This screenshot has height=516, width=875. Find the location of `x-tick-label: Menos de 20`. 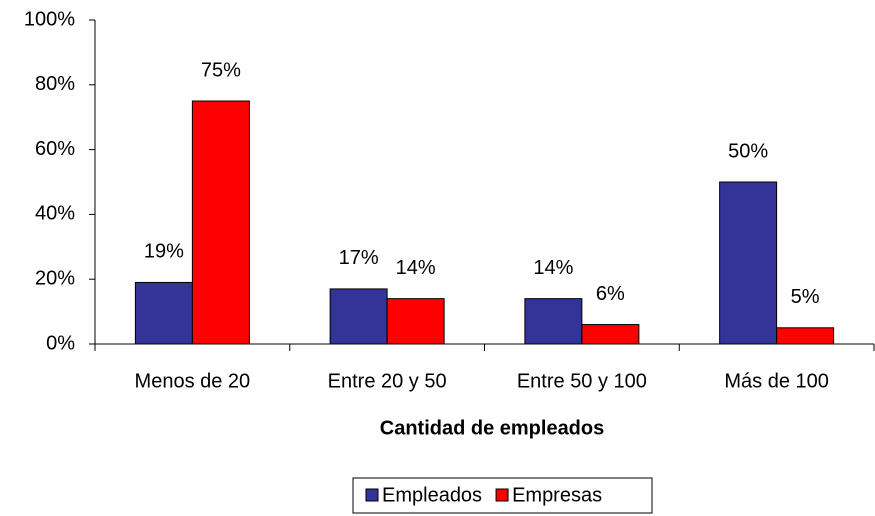

x-tick-label: Menos de 20 is located at coordinates (193, 381).